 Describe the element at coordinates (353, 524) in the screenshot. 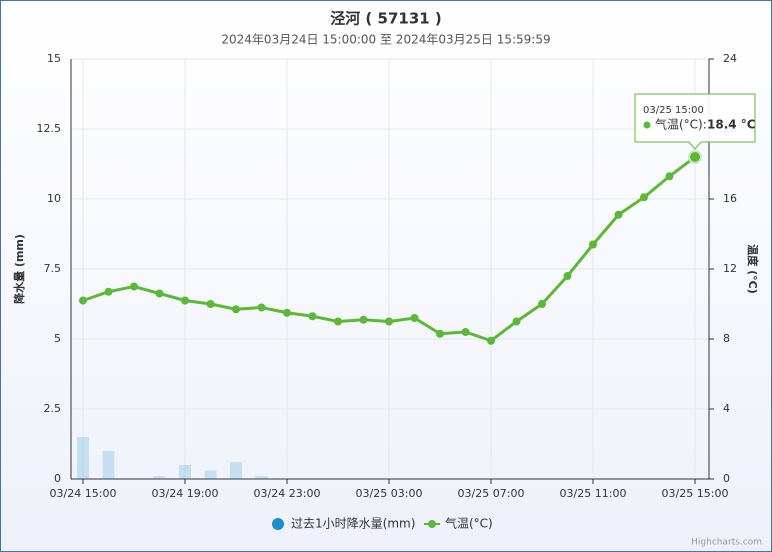

I see `legend-label: 过去1小时降水量(mm)` at that location.